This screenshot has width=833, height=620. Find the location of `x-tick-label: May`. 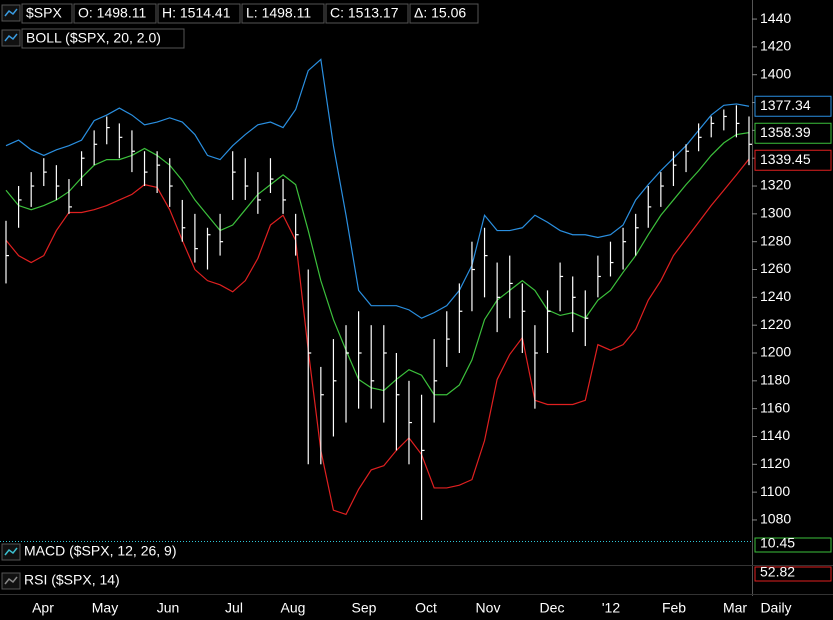

x-tick-label: May is located at coordinates (105, 608).